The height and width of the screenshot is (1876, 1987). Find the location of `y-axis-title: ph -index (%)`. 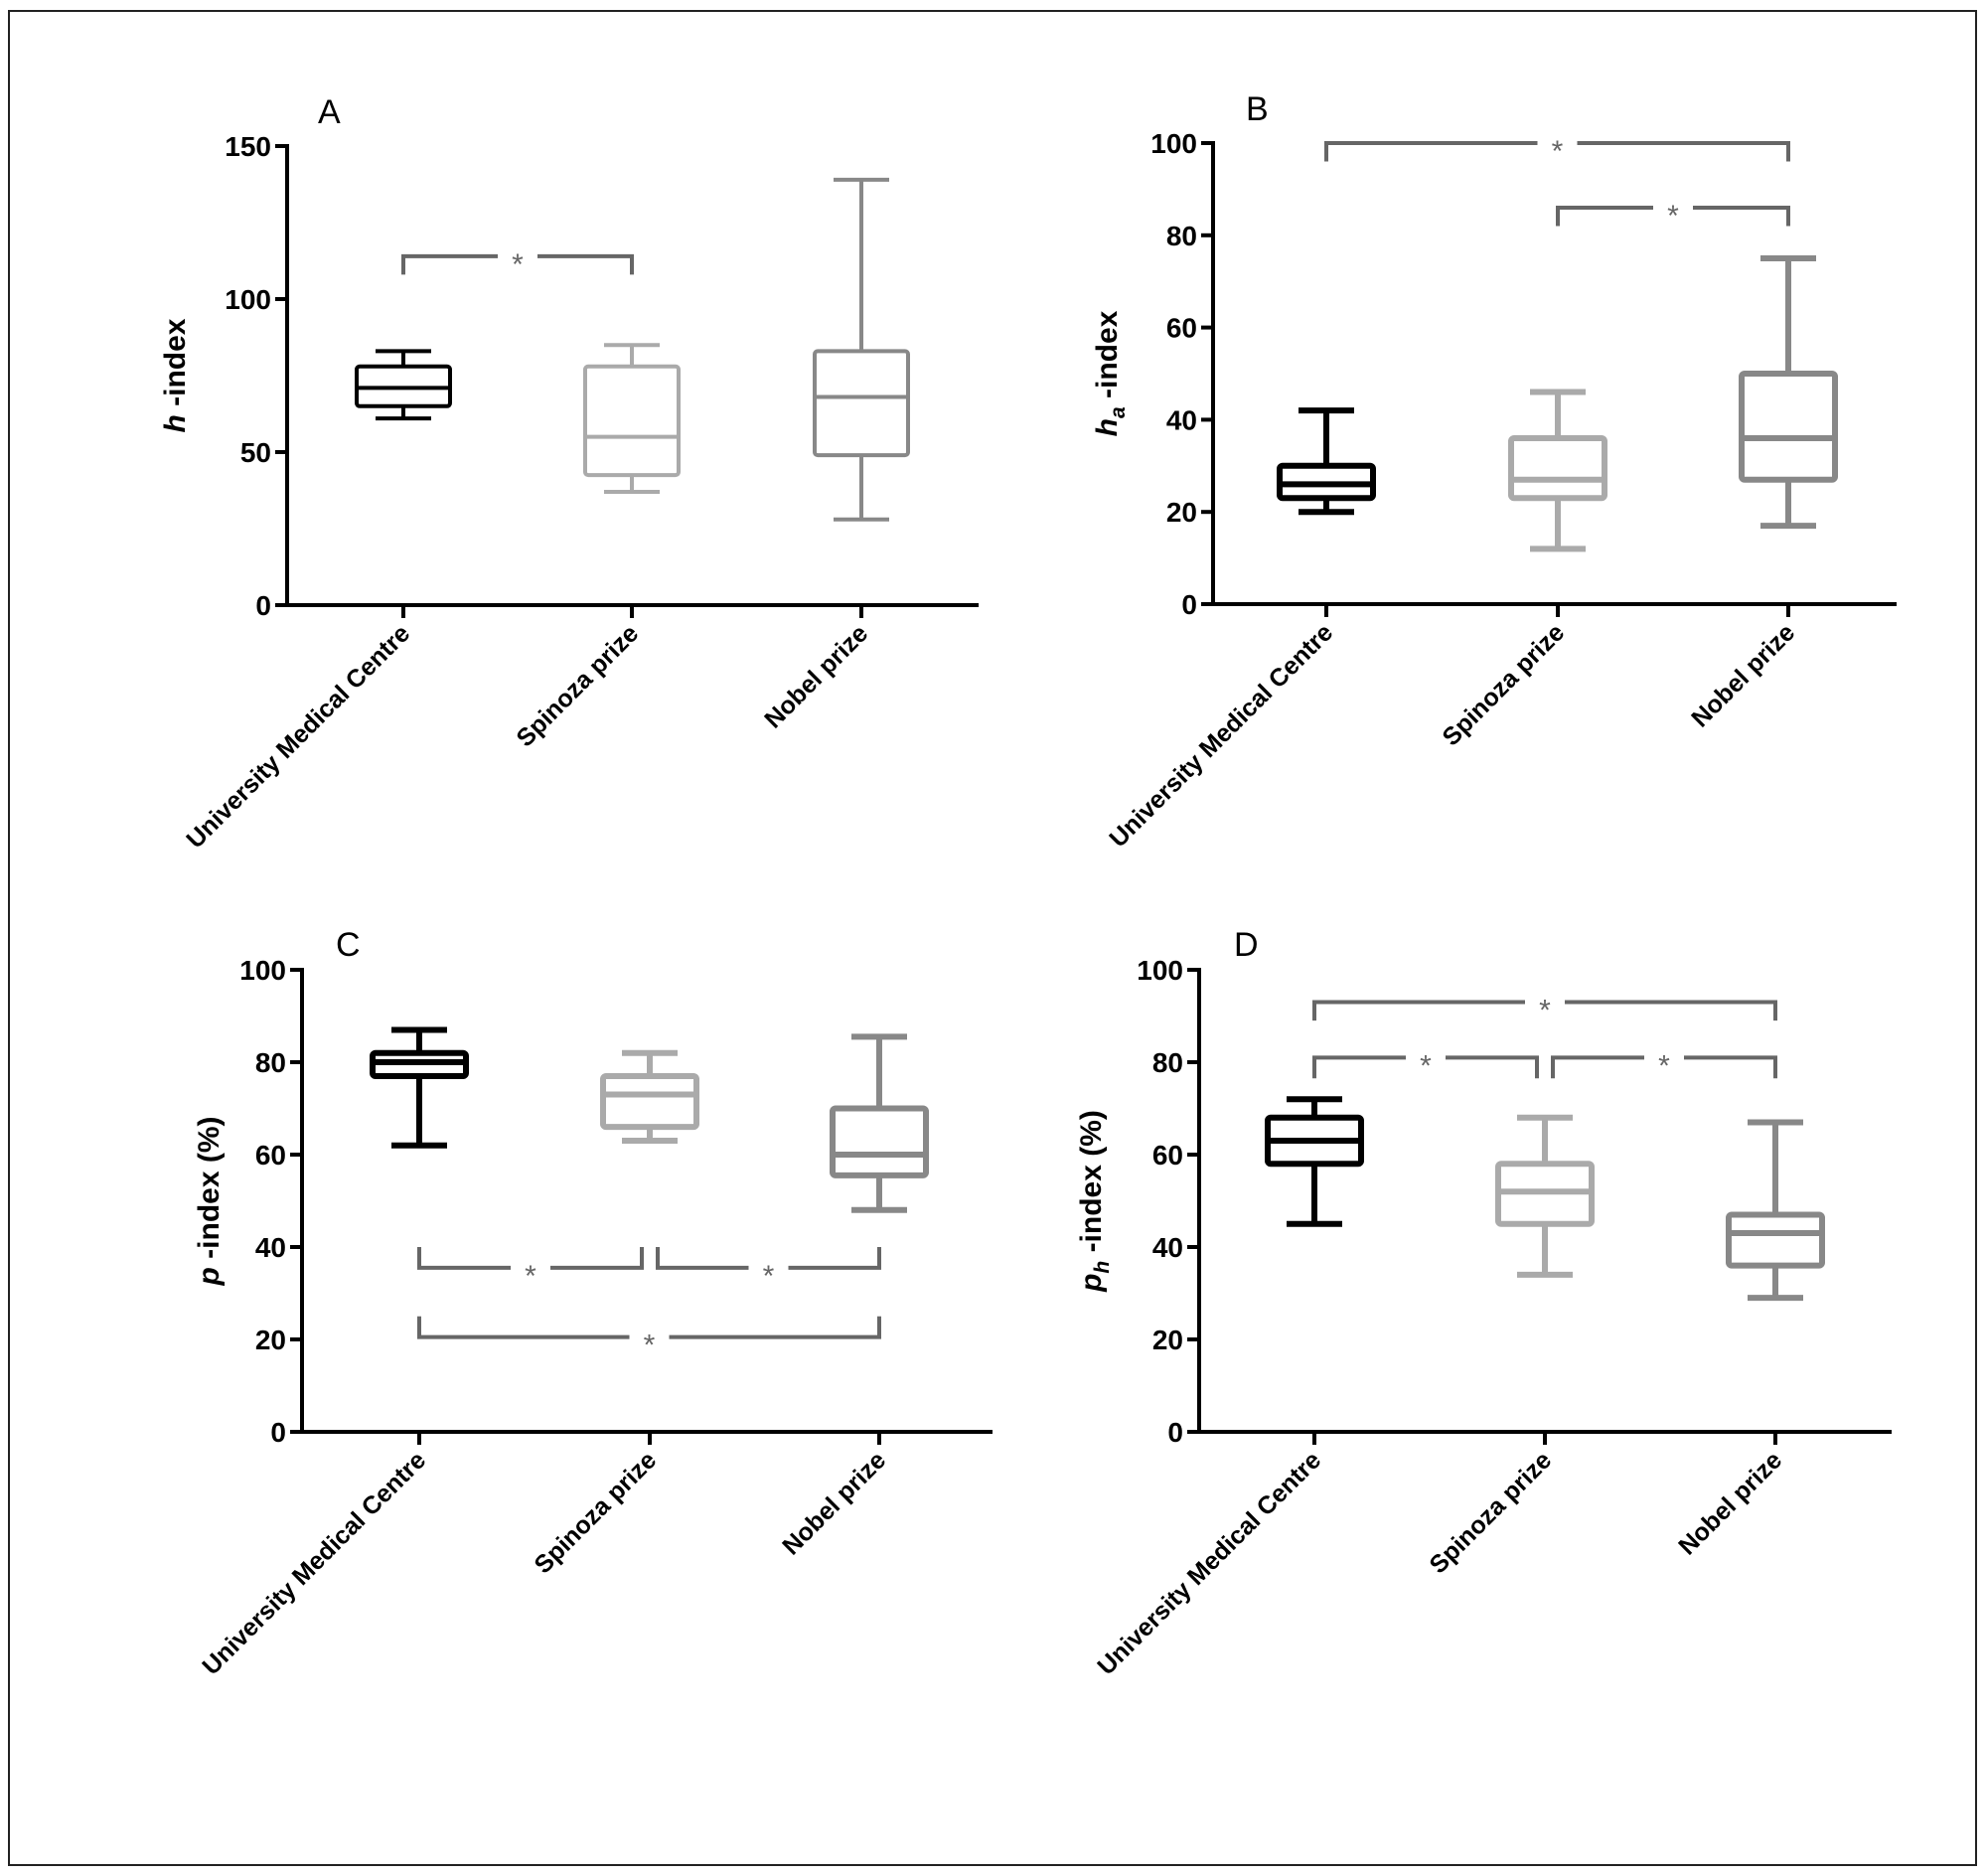

y-axis-title: ph -index (%) is located at coordinates (1095, 1201).